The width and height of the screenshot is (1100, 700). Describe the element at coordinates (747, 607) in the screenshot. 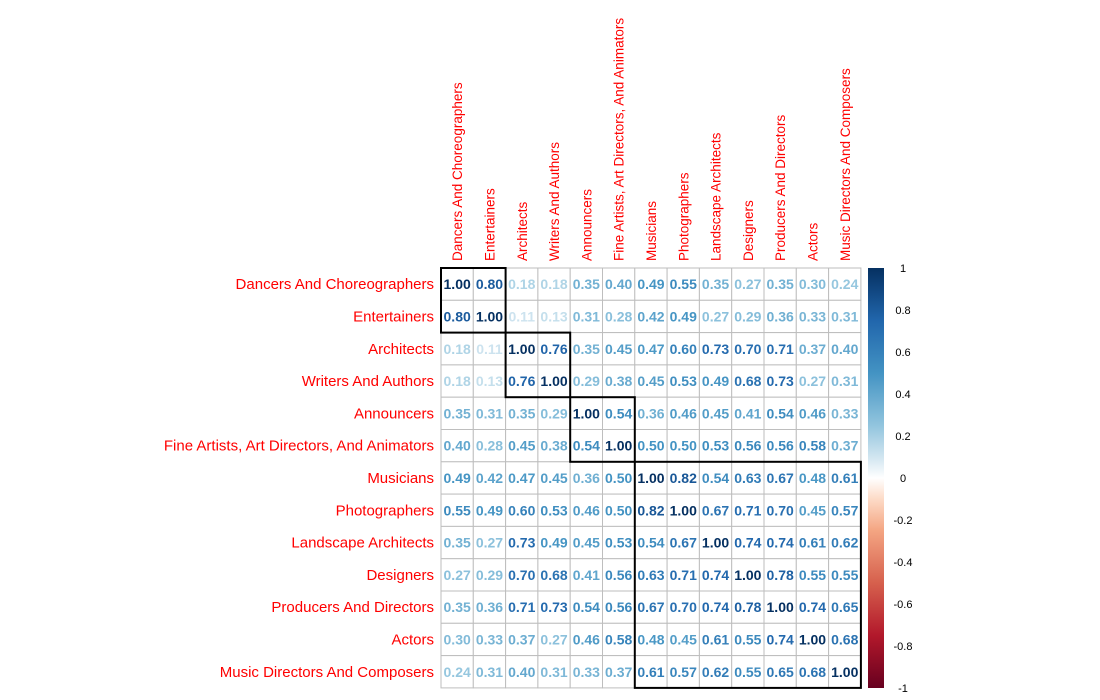

I see `cell-value-10-9: 0.78` at that location.